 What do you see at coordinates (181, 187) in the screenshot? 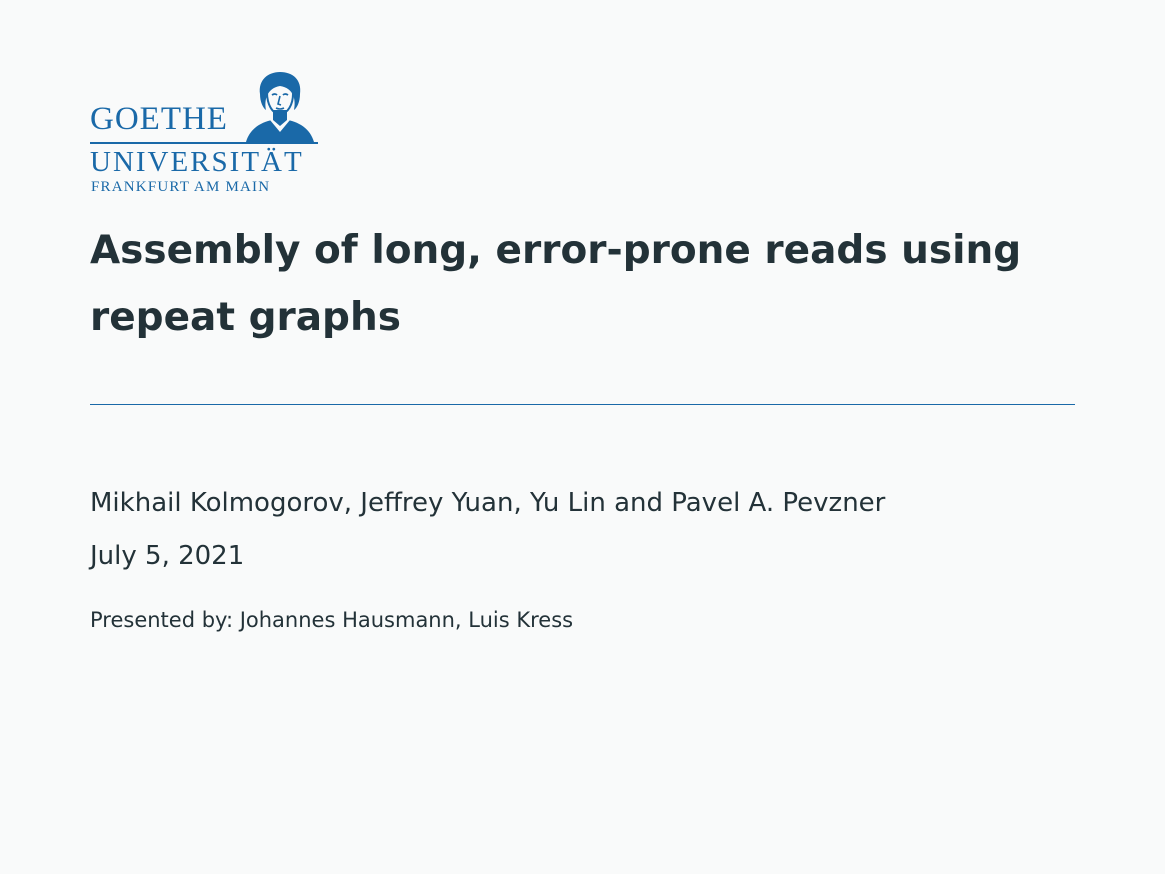
I see `logo-city-text: FRANKFURT AM MAIN` at bounding box center [181, 187].